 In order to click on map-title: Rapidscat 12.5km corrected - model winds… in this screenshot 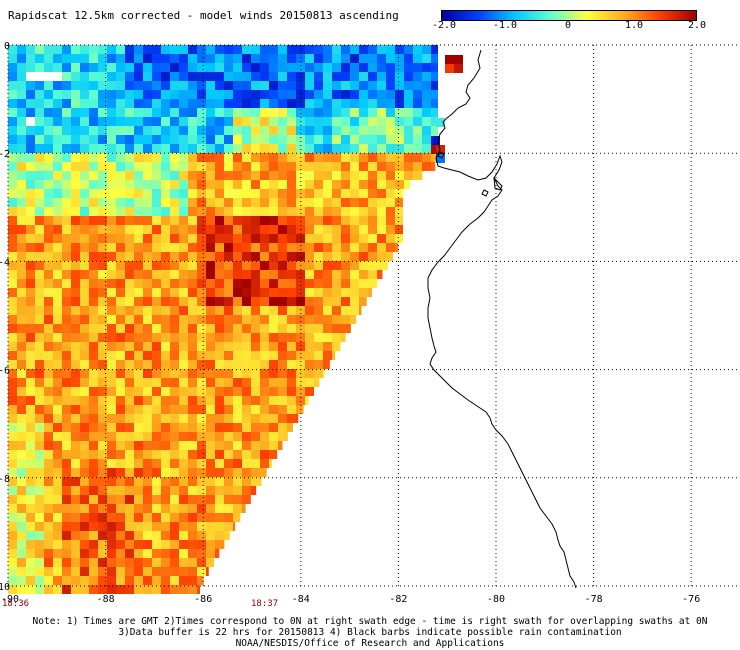, I will do `click(203, 15)`.